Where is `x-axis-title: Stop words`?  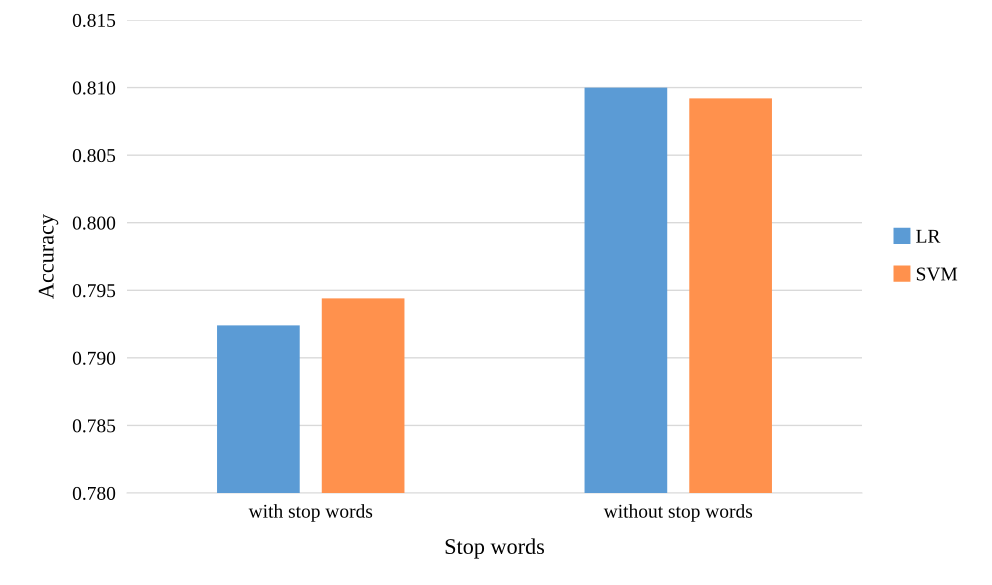 x-axis-title: Stop words is located at coordinates (495, 548).